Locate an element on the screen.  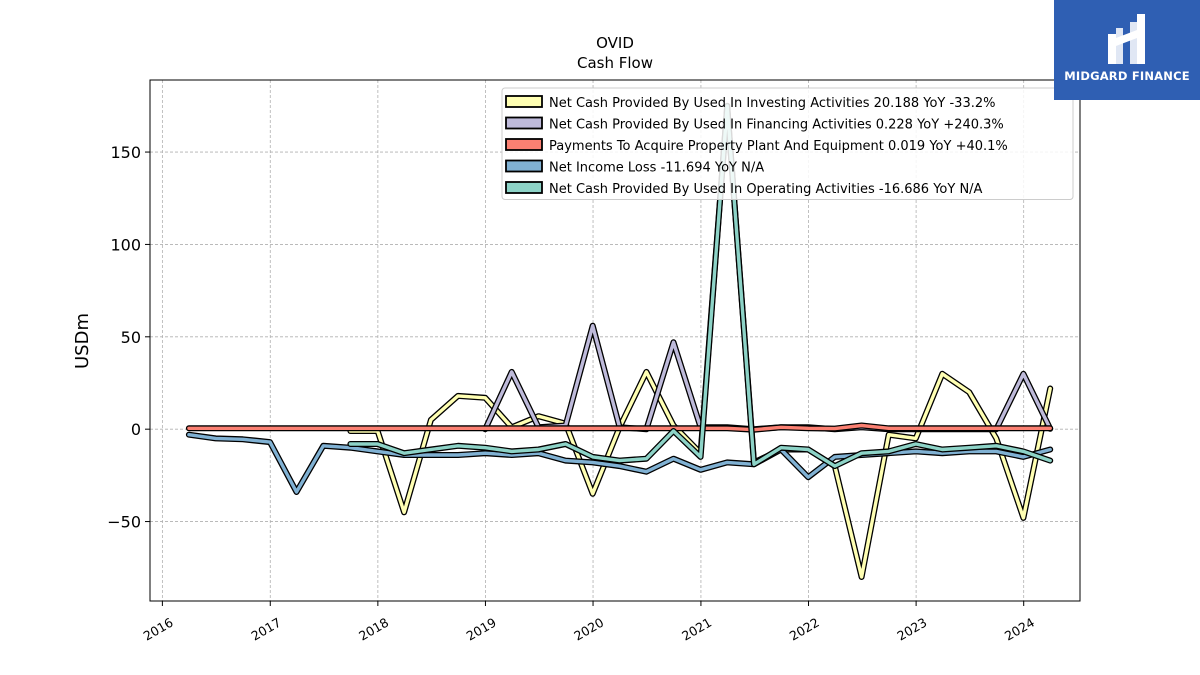
x-tick-label: 2016 is located at coordinates (158, 629).